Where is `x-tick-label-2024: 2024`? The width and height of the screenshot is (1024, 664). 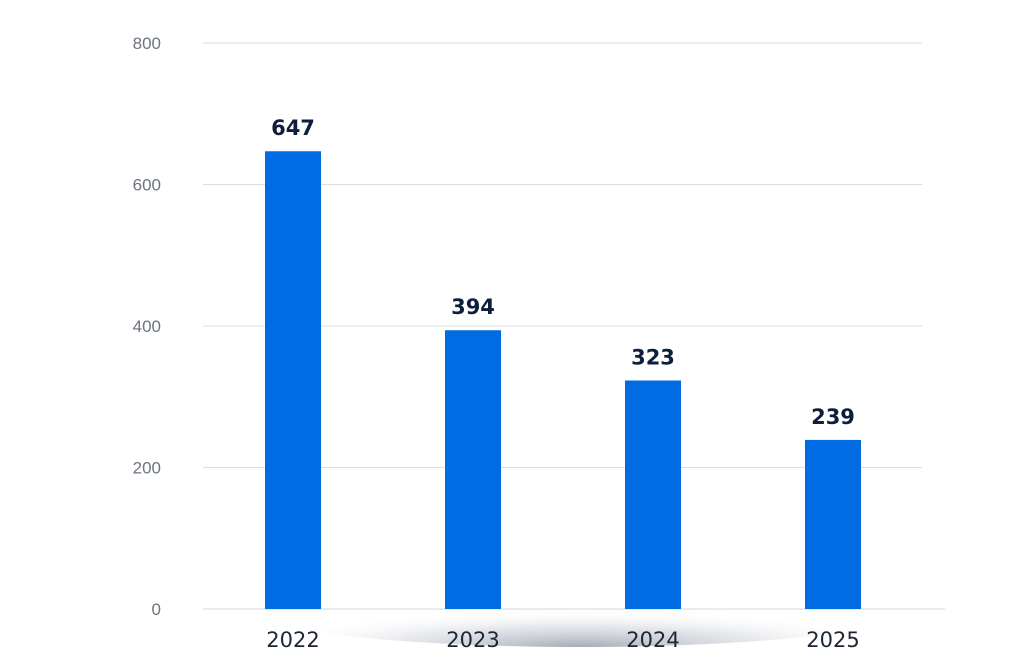 x-tick-label-2024: 2024 is located at coordinates (652, 640).